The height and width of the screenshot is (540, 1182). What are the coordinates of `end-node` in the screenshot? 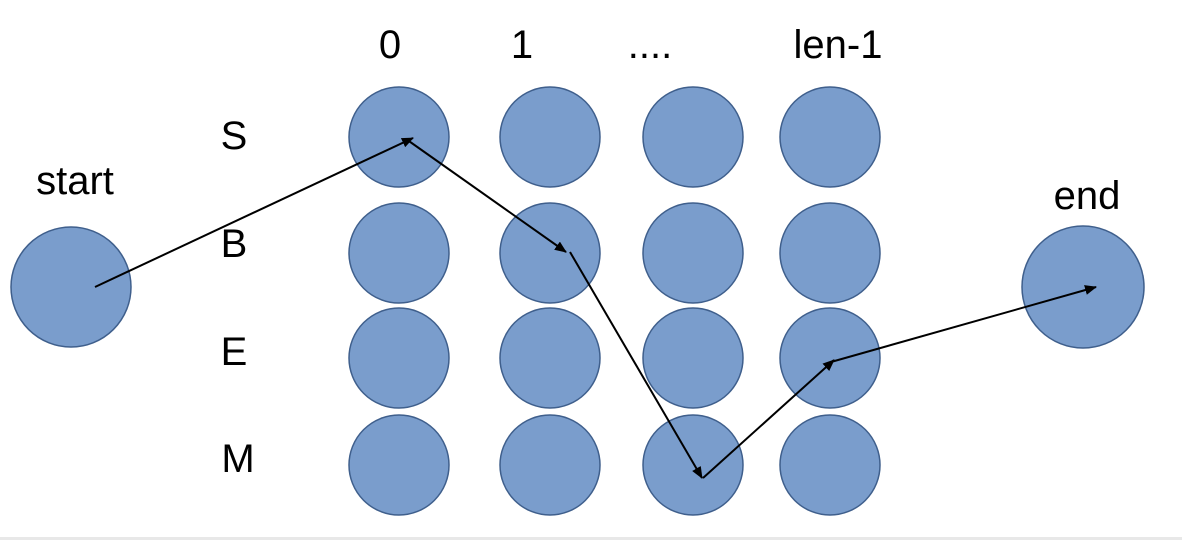 It's located at (1083, 287).